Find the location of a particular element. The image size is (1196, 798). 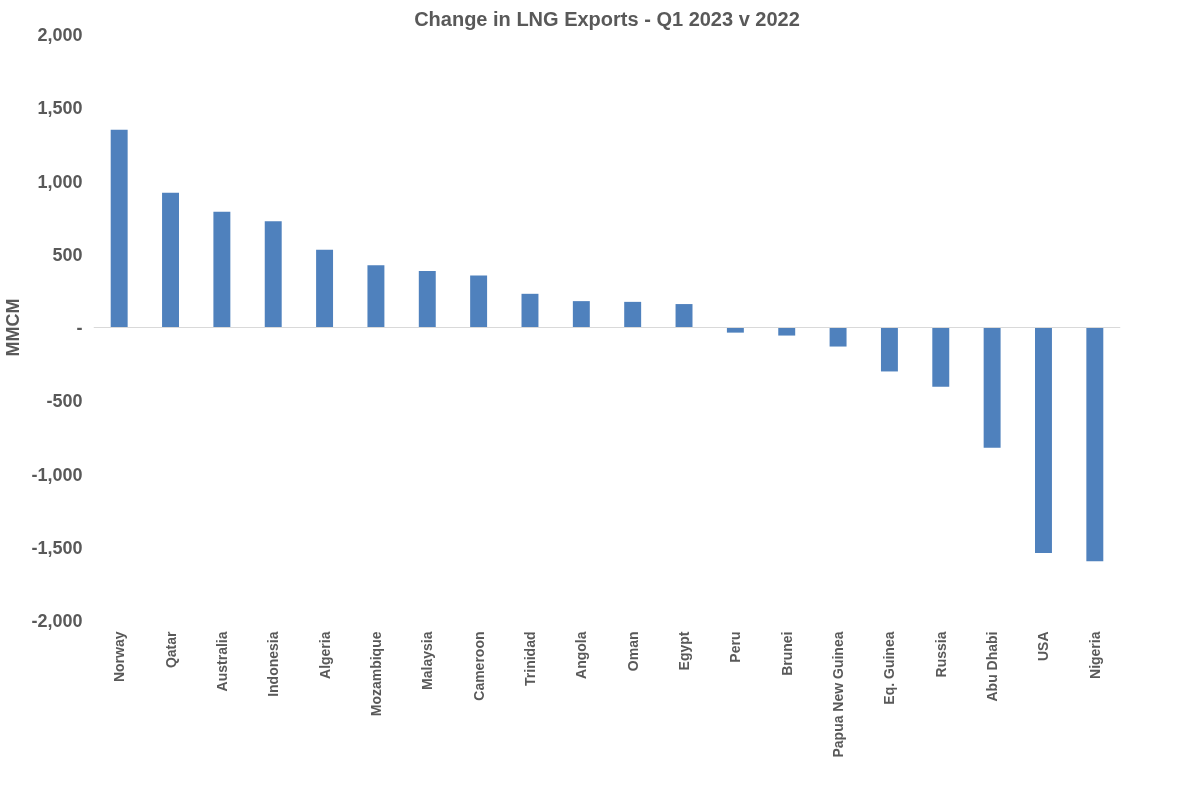

y-tick-label: 2,000 is located at coordinates (60, 35).